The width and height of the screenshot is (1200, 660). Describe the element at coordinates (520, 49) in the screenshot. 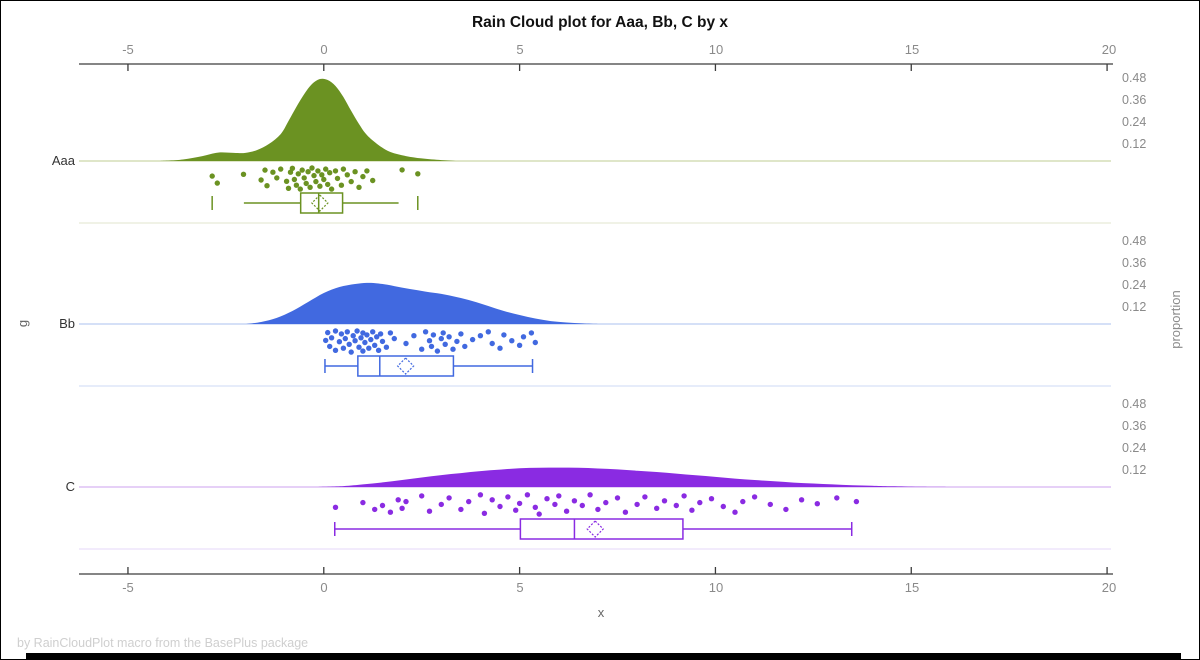

I see `top-axis-tick-label: 5` at that location.